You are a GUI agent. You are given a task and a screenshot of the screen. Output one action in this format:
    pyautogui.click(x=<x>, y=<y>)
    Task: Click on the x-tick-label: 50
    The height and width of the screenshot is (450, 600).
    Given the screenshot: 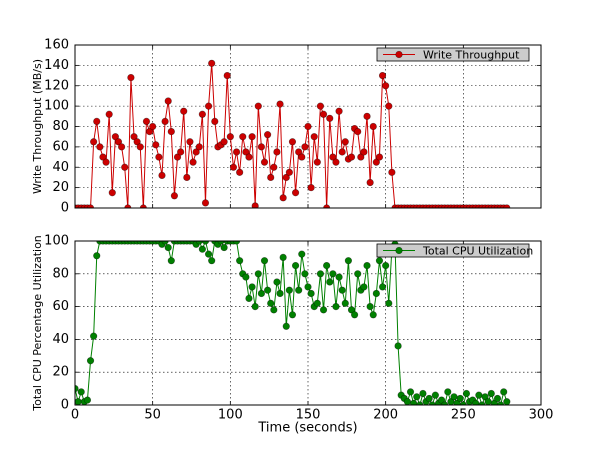 What is the action you would take?
    pyautogui.click(x=152, y=415)
    